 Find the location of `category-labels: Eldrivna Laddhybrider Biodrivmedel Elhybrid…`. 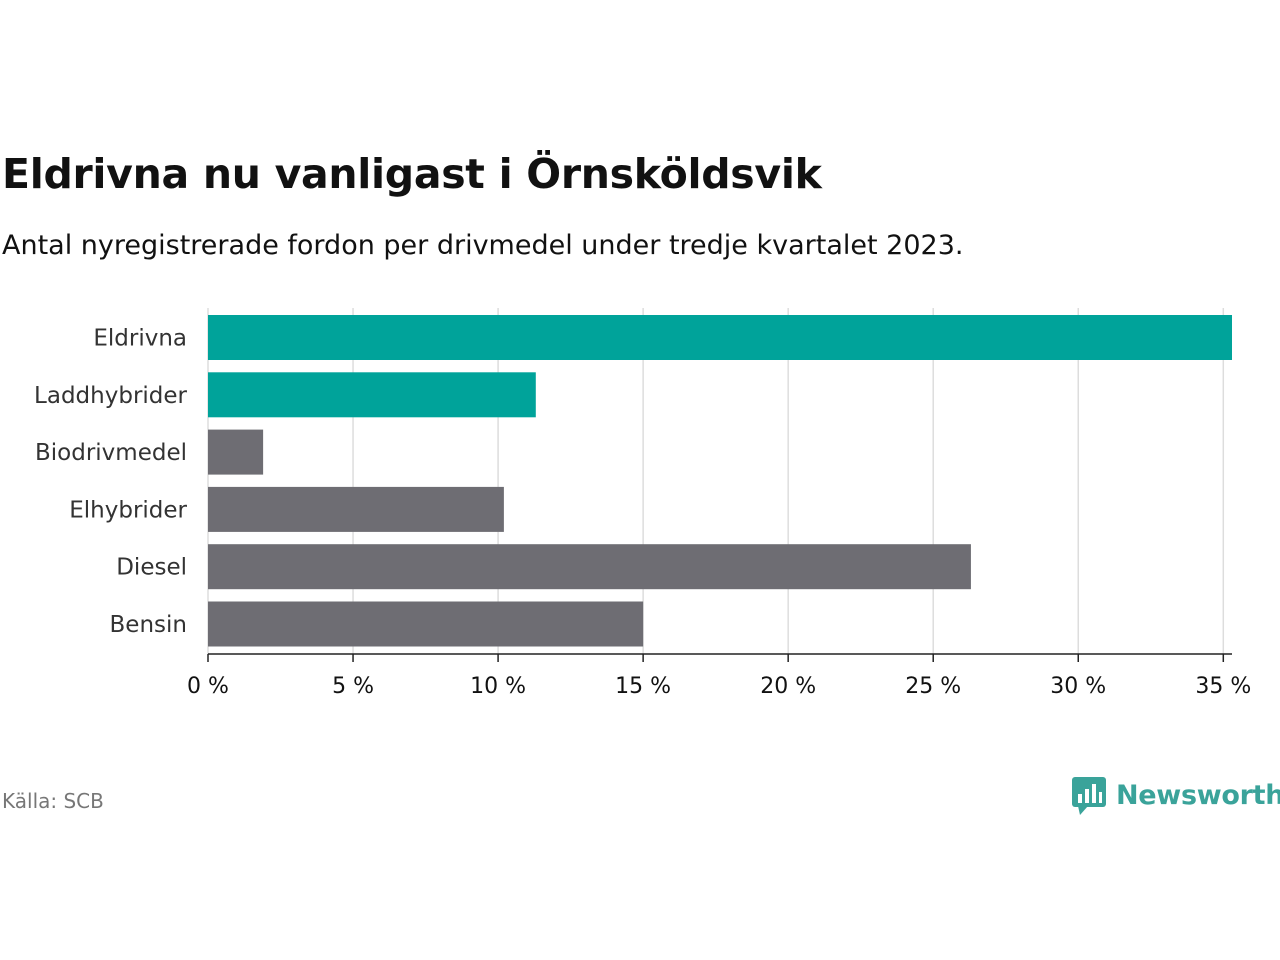

category-labels: Eldrivna Laddhybrider Biodrivmedel Elhybrid… is located at coordinates (110, 482).